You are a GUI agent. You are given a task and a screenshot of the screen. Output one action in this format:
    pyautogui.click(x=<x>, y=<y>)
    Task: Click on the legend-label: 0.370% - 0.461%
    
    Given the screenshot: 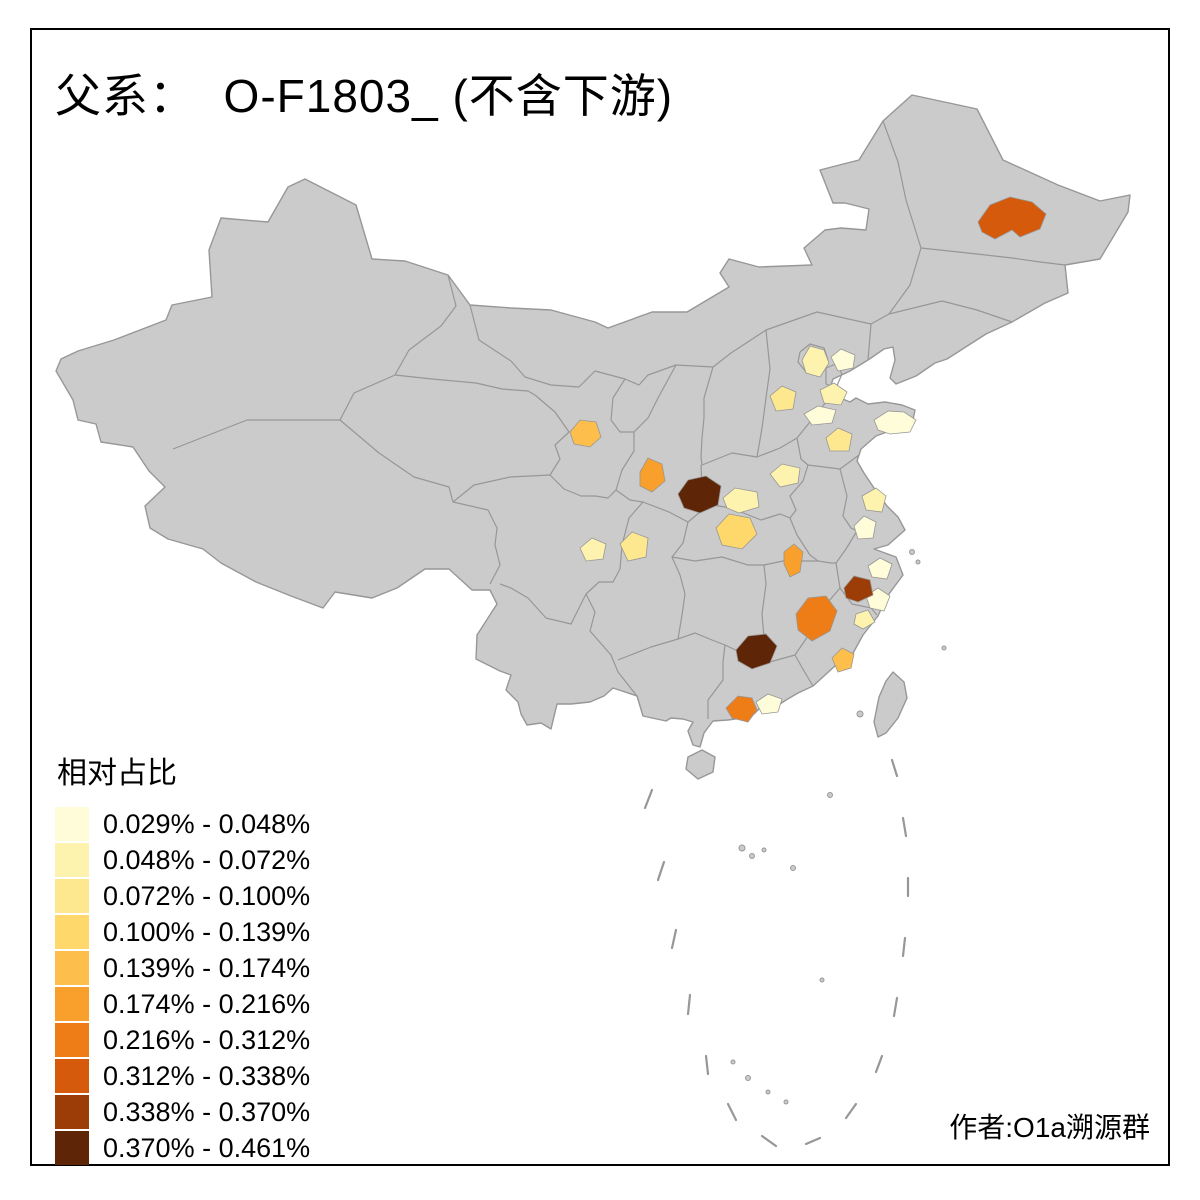 What is the action you would take?
    pyautogui.click(x=207, y=1147)
    